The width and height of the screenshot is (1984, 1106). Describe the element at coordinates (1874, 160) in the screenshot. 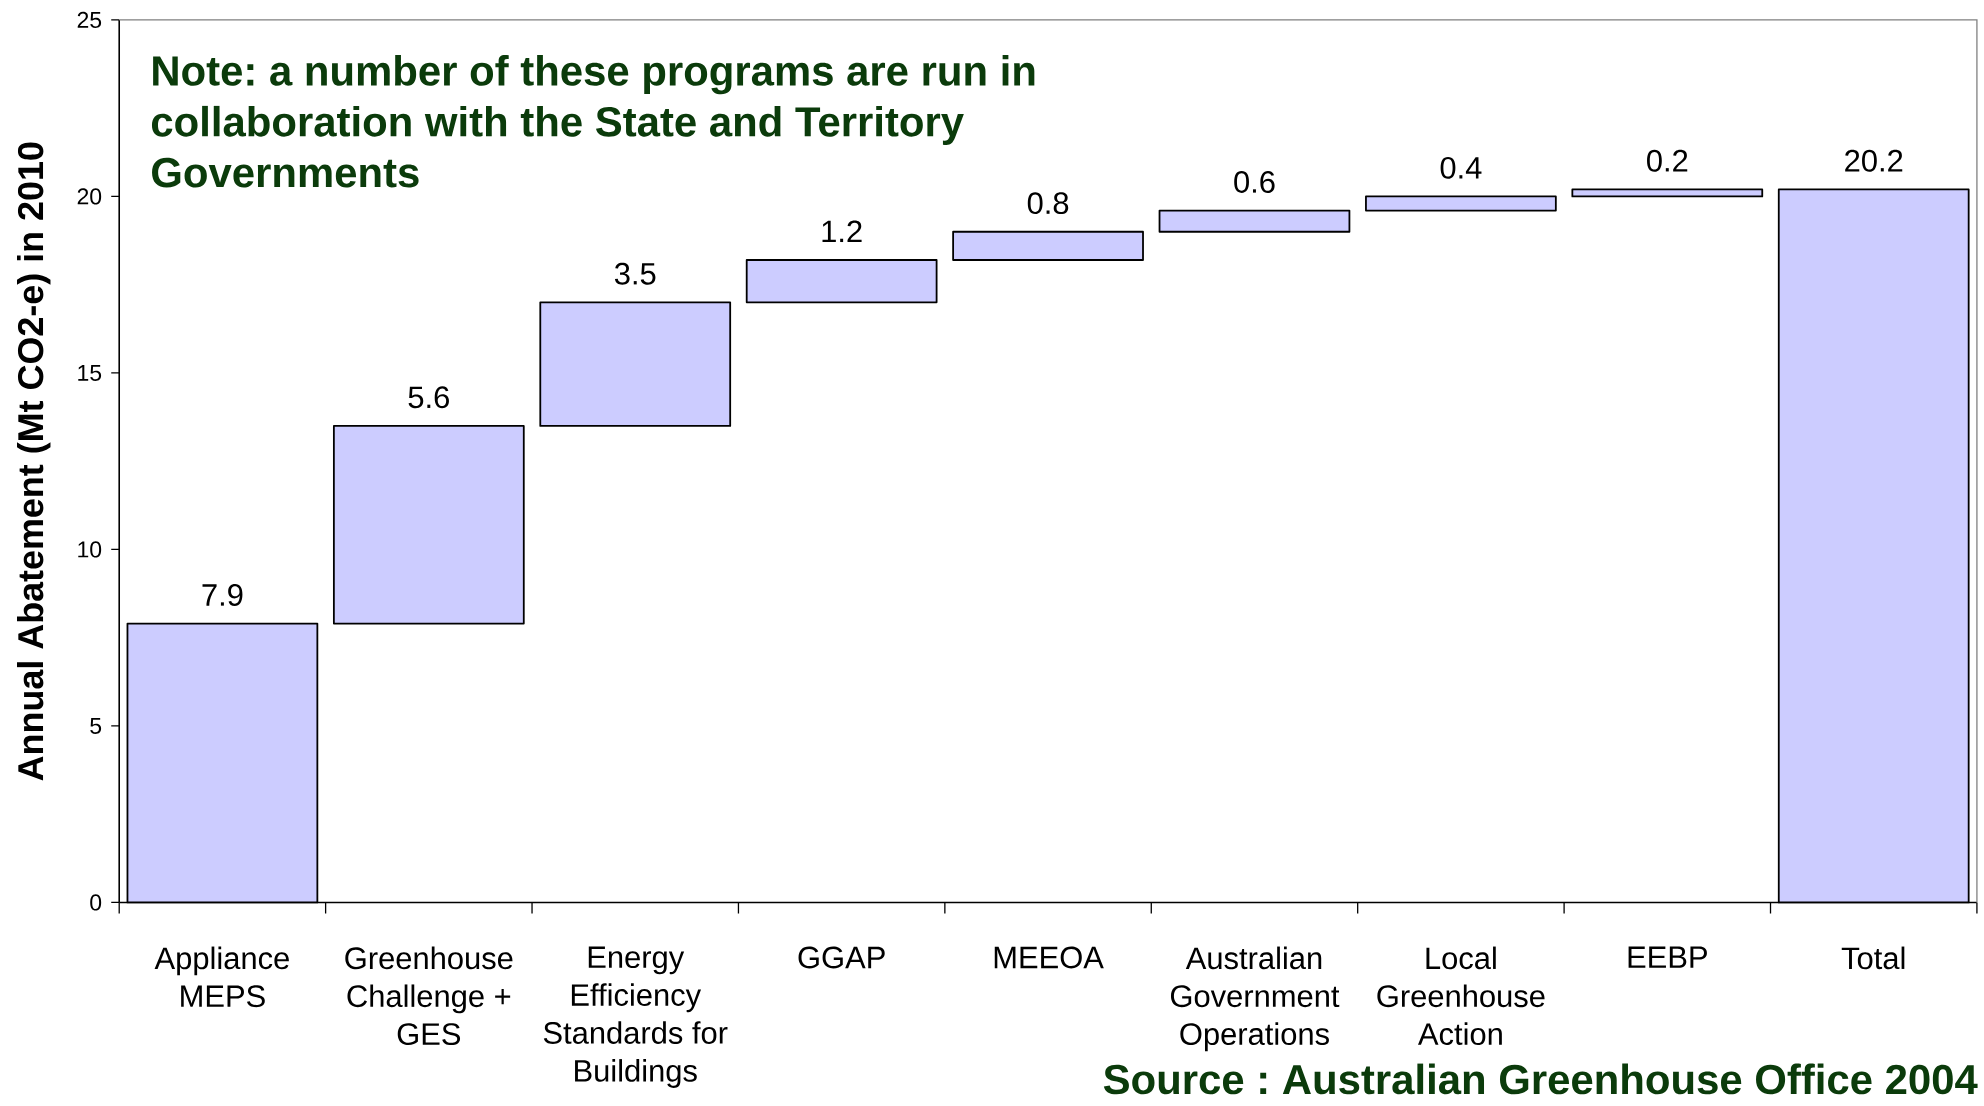

I see `data-label: 20.2` at that location.